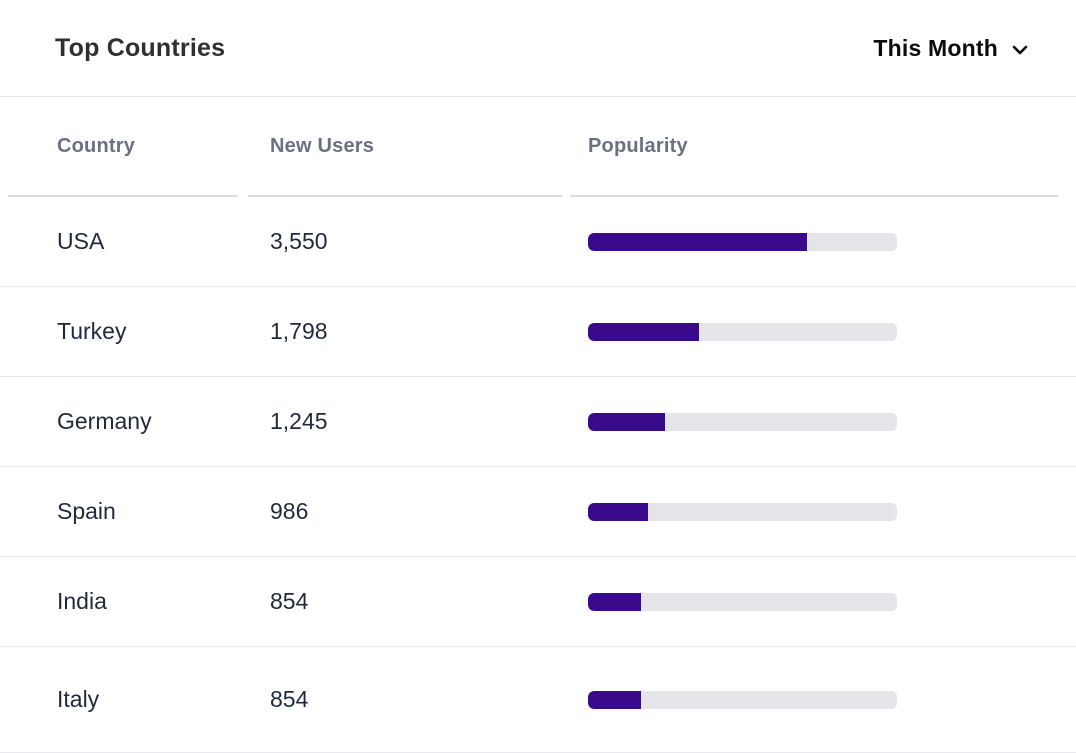 This screenshot has height=753, width=1076. I want to click on country-cell: India, so click(82, 601).